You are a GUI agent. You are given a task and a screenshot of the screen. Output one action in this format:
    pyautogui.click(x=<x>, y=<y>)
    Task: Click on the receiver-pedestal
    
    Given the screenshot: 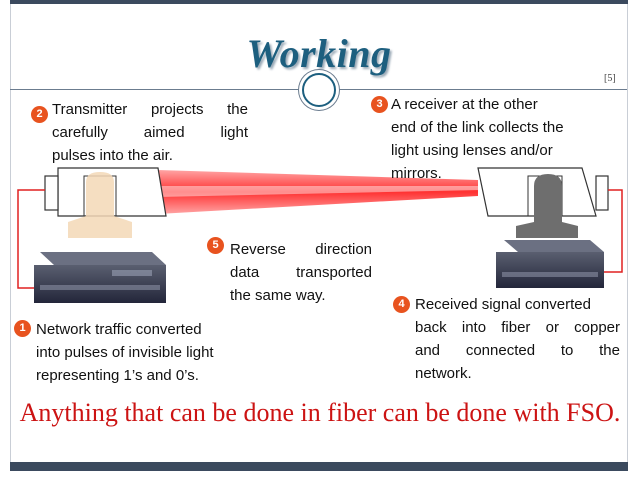 What is the action you would take?
    pyautogui.click(x=547, y=206)
    